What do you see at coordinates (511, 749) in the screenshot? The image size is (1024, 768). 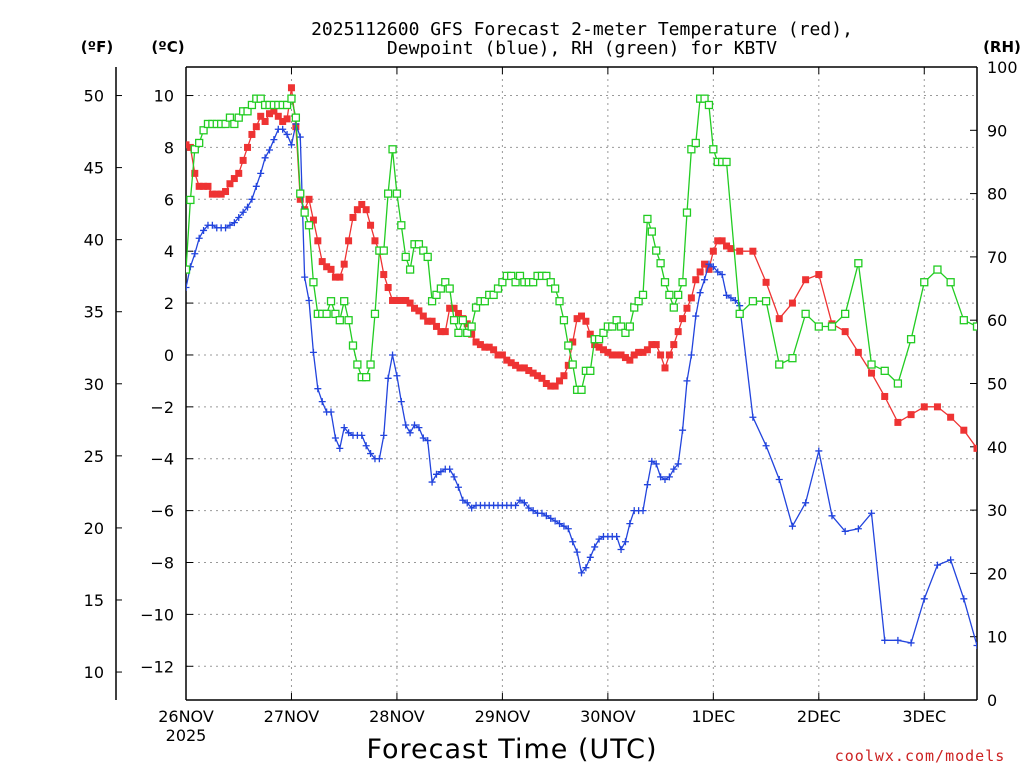 I see `x-axis-label: Forecast Time (UTC)` at bounding box center [511, 749].